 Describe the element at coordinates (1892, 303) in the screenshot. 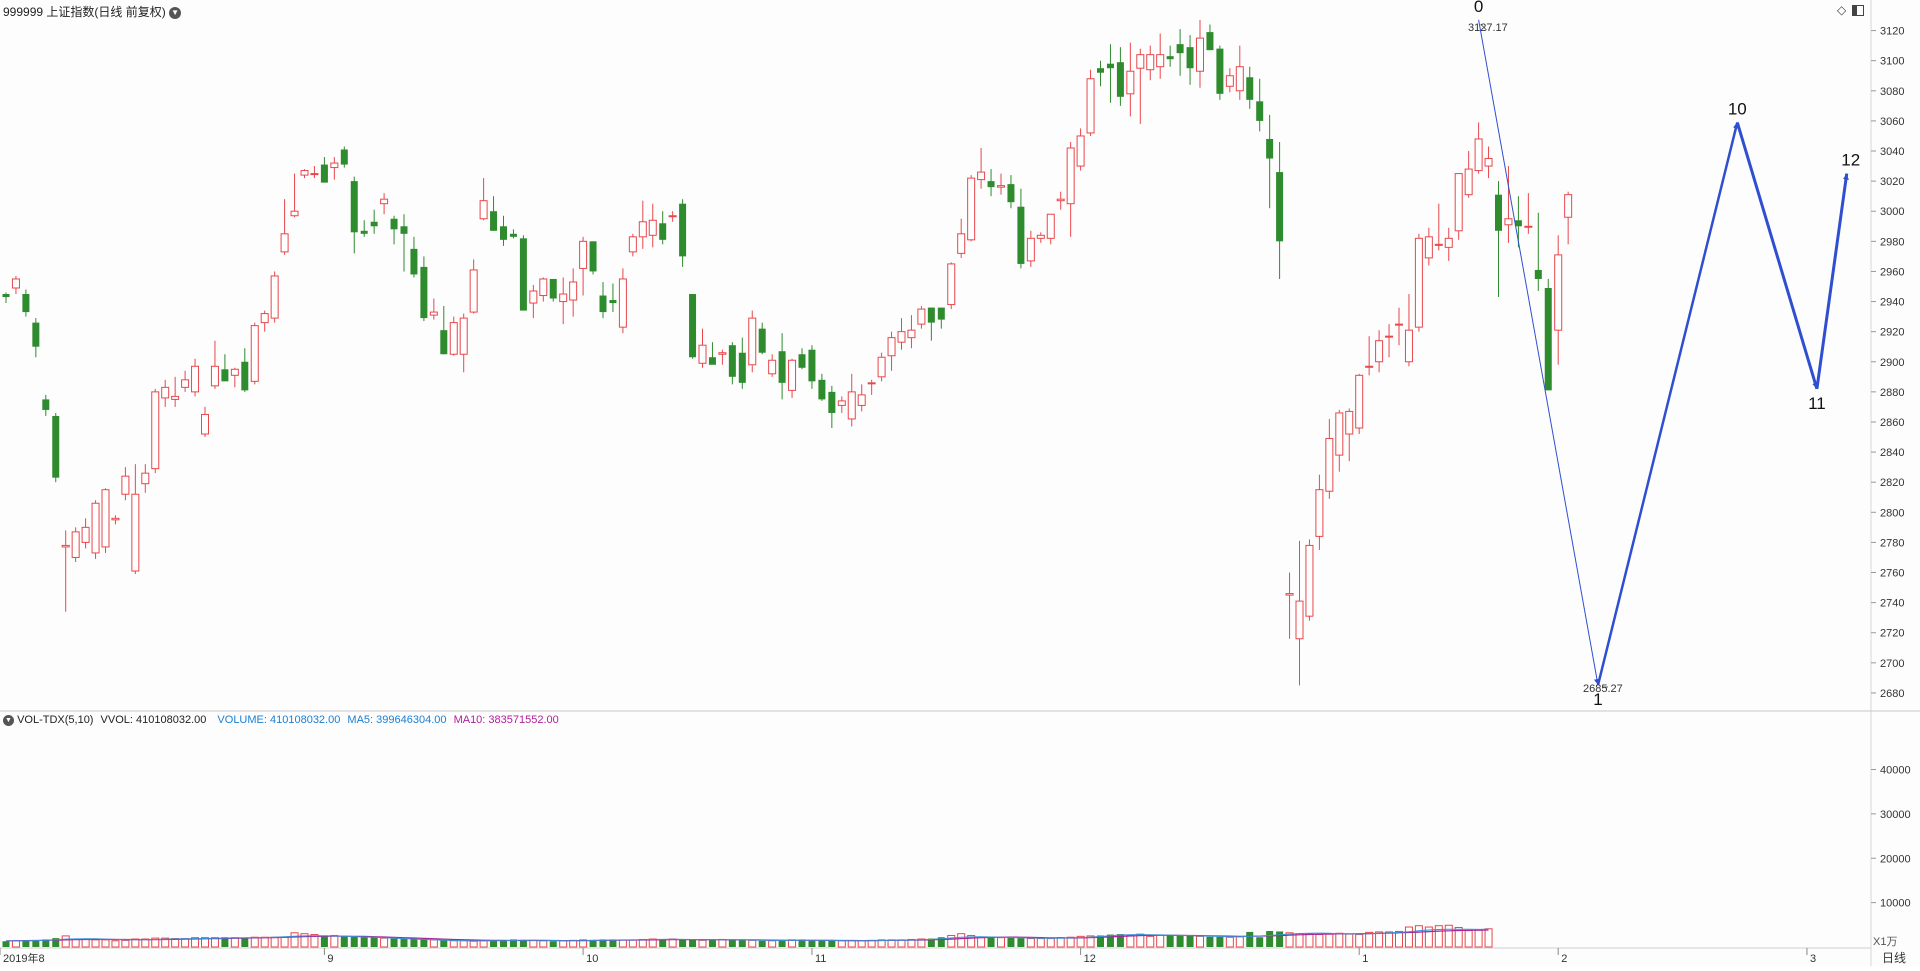

I see `price-tick-label: 2940` at that location.